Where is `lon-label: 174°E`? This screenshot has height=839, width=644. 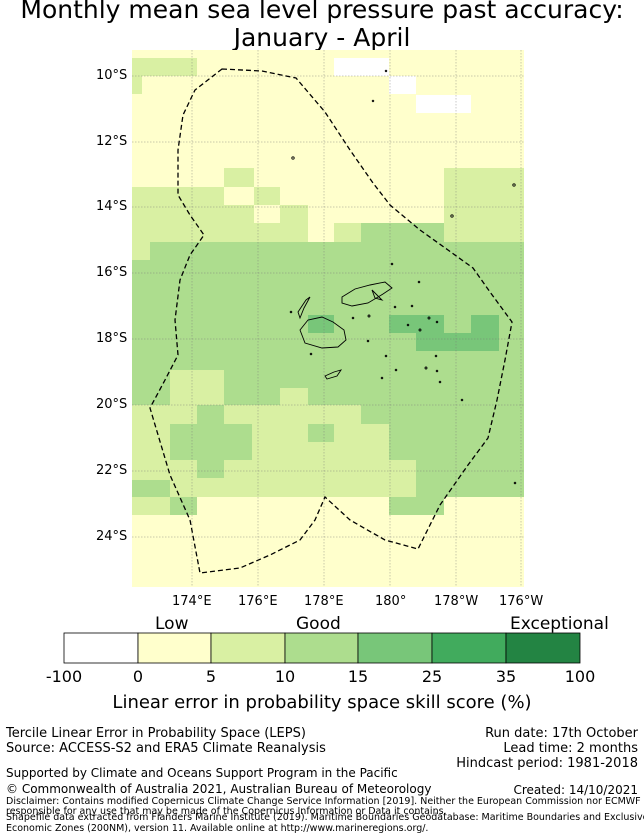 lon-label: 174°E is located at coordinates (192, 601).